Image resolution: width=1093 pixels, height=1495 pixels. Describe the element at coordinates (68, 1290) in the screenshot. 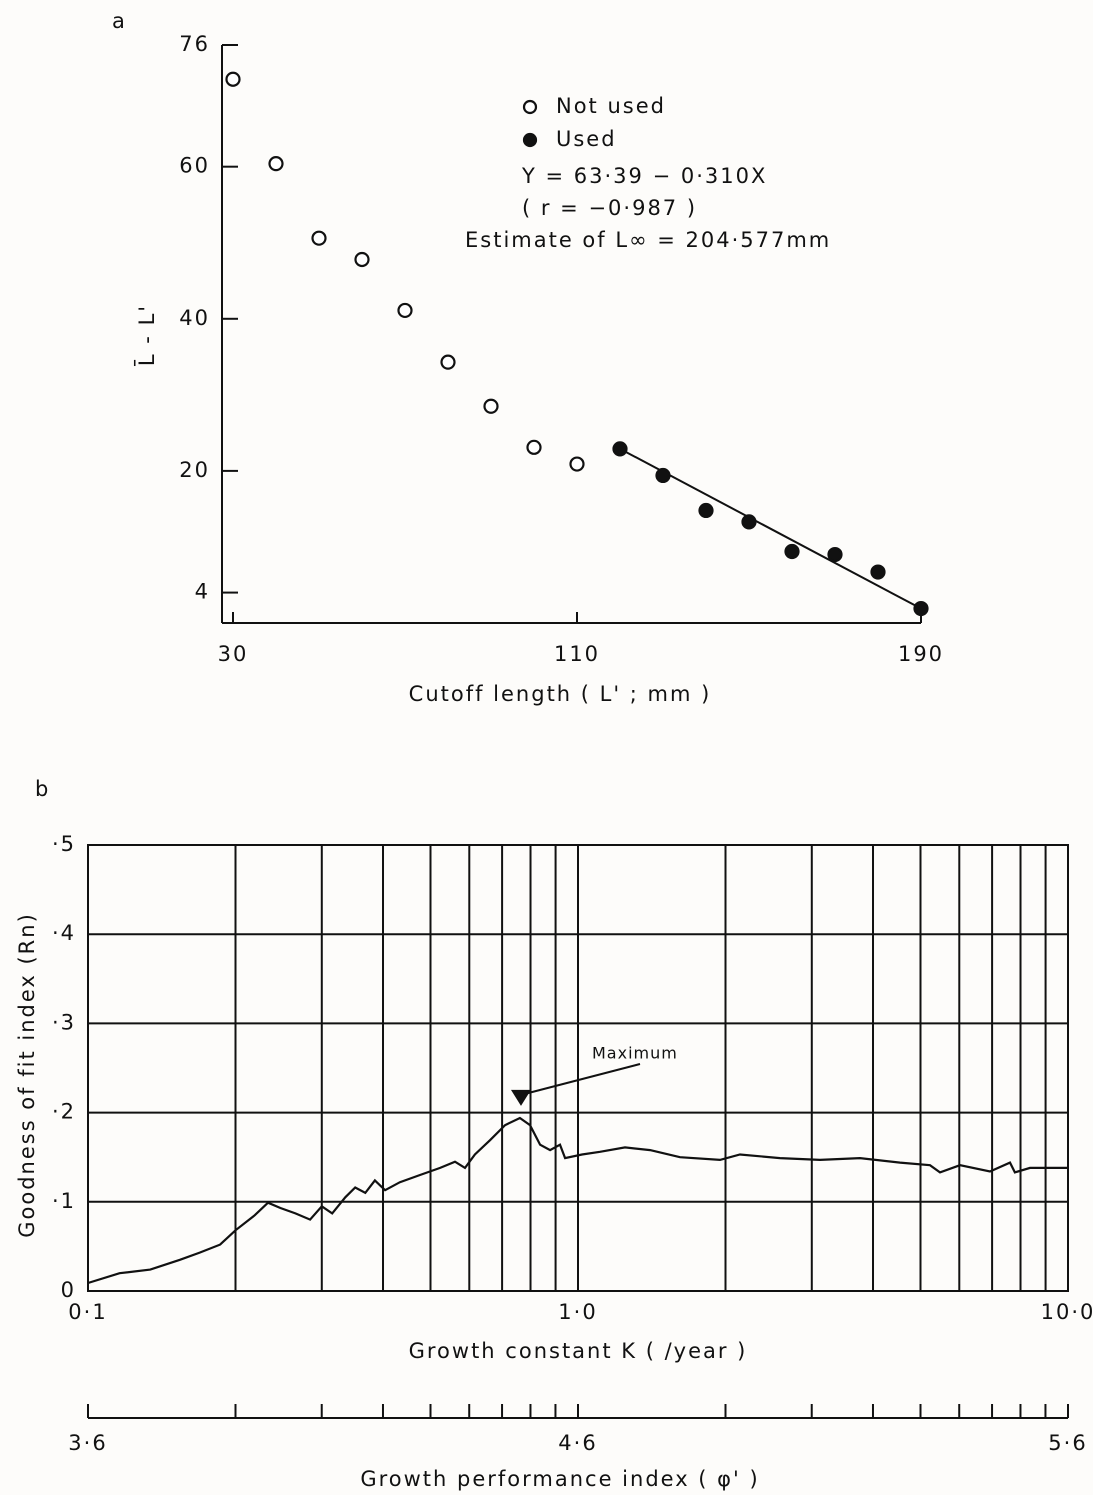

I see `y-tick-label: 0` at that location.